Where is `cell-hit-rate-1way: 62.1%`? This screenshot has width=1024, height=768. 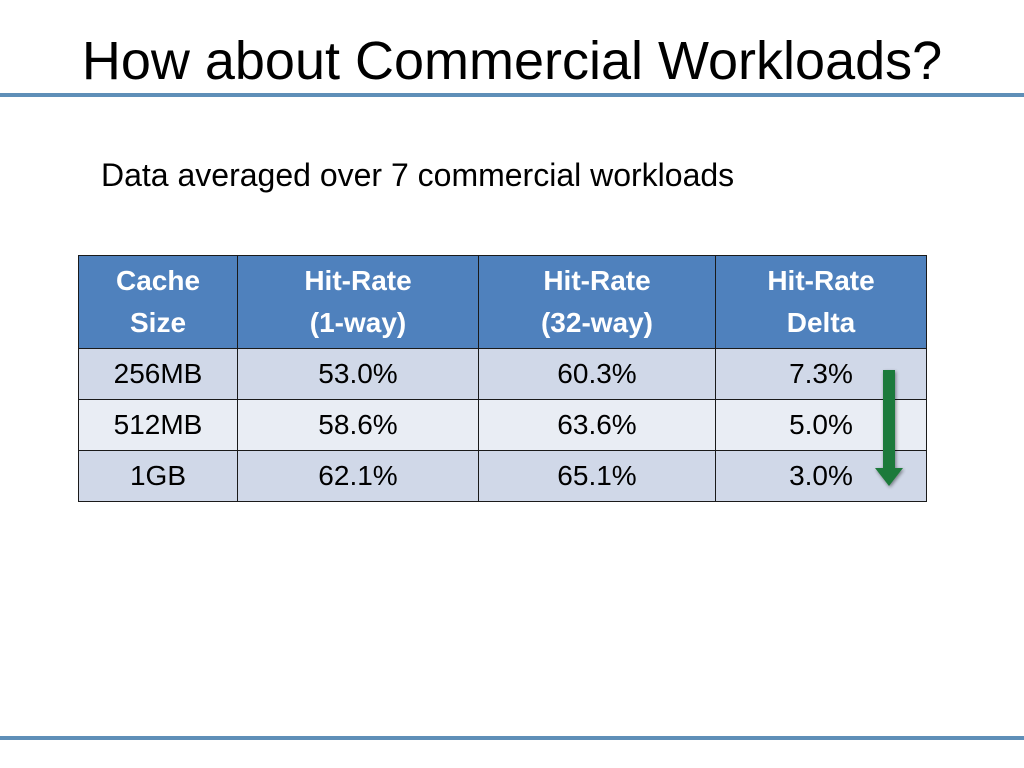
cell-hit-rate-1way: 62.1% is located at coordinates (358, 476).